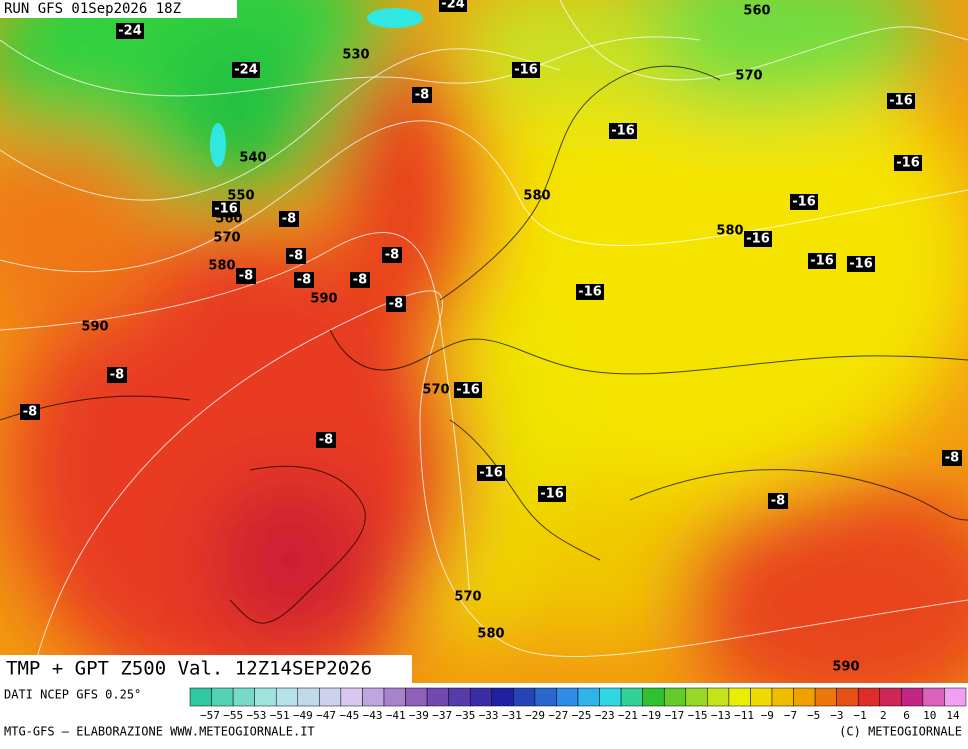 The height and width of the screenshot is (749, 968). Describe the element at coordinates (953, 715) in the screenshot. I see `colorbar-label: 14` at that location.